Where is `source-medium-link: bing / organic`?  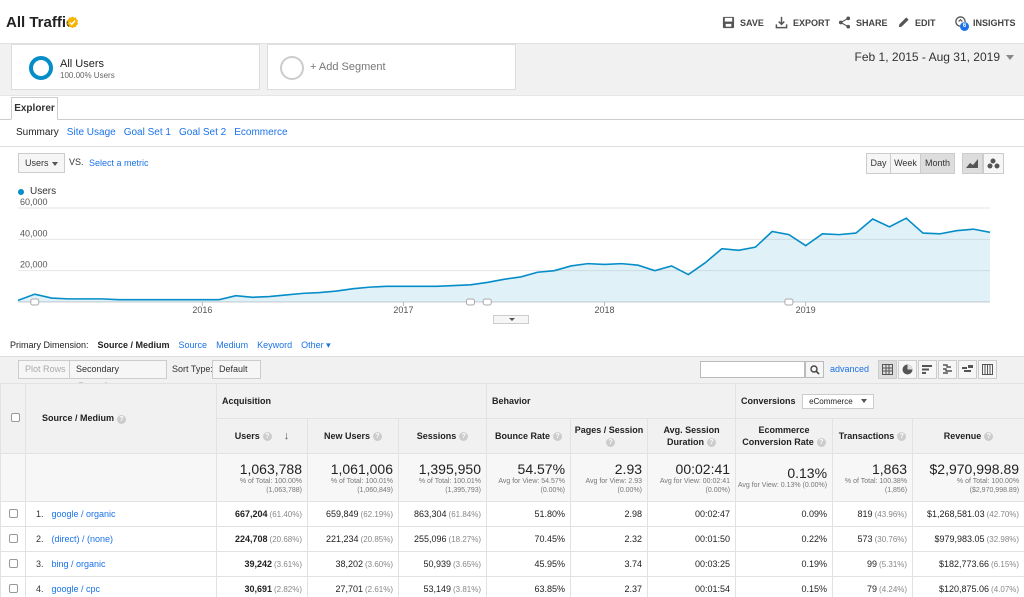
source-medium-link: bing / organic is located at coordinates (78, 564).